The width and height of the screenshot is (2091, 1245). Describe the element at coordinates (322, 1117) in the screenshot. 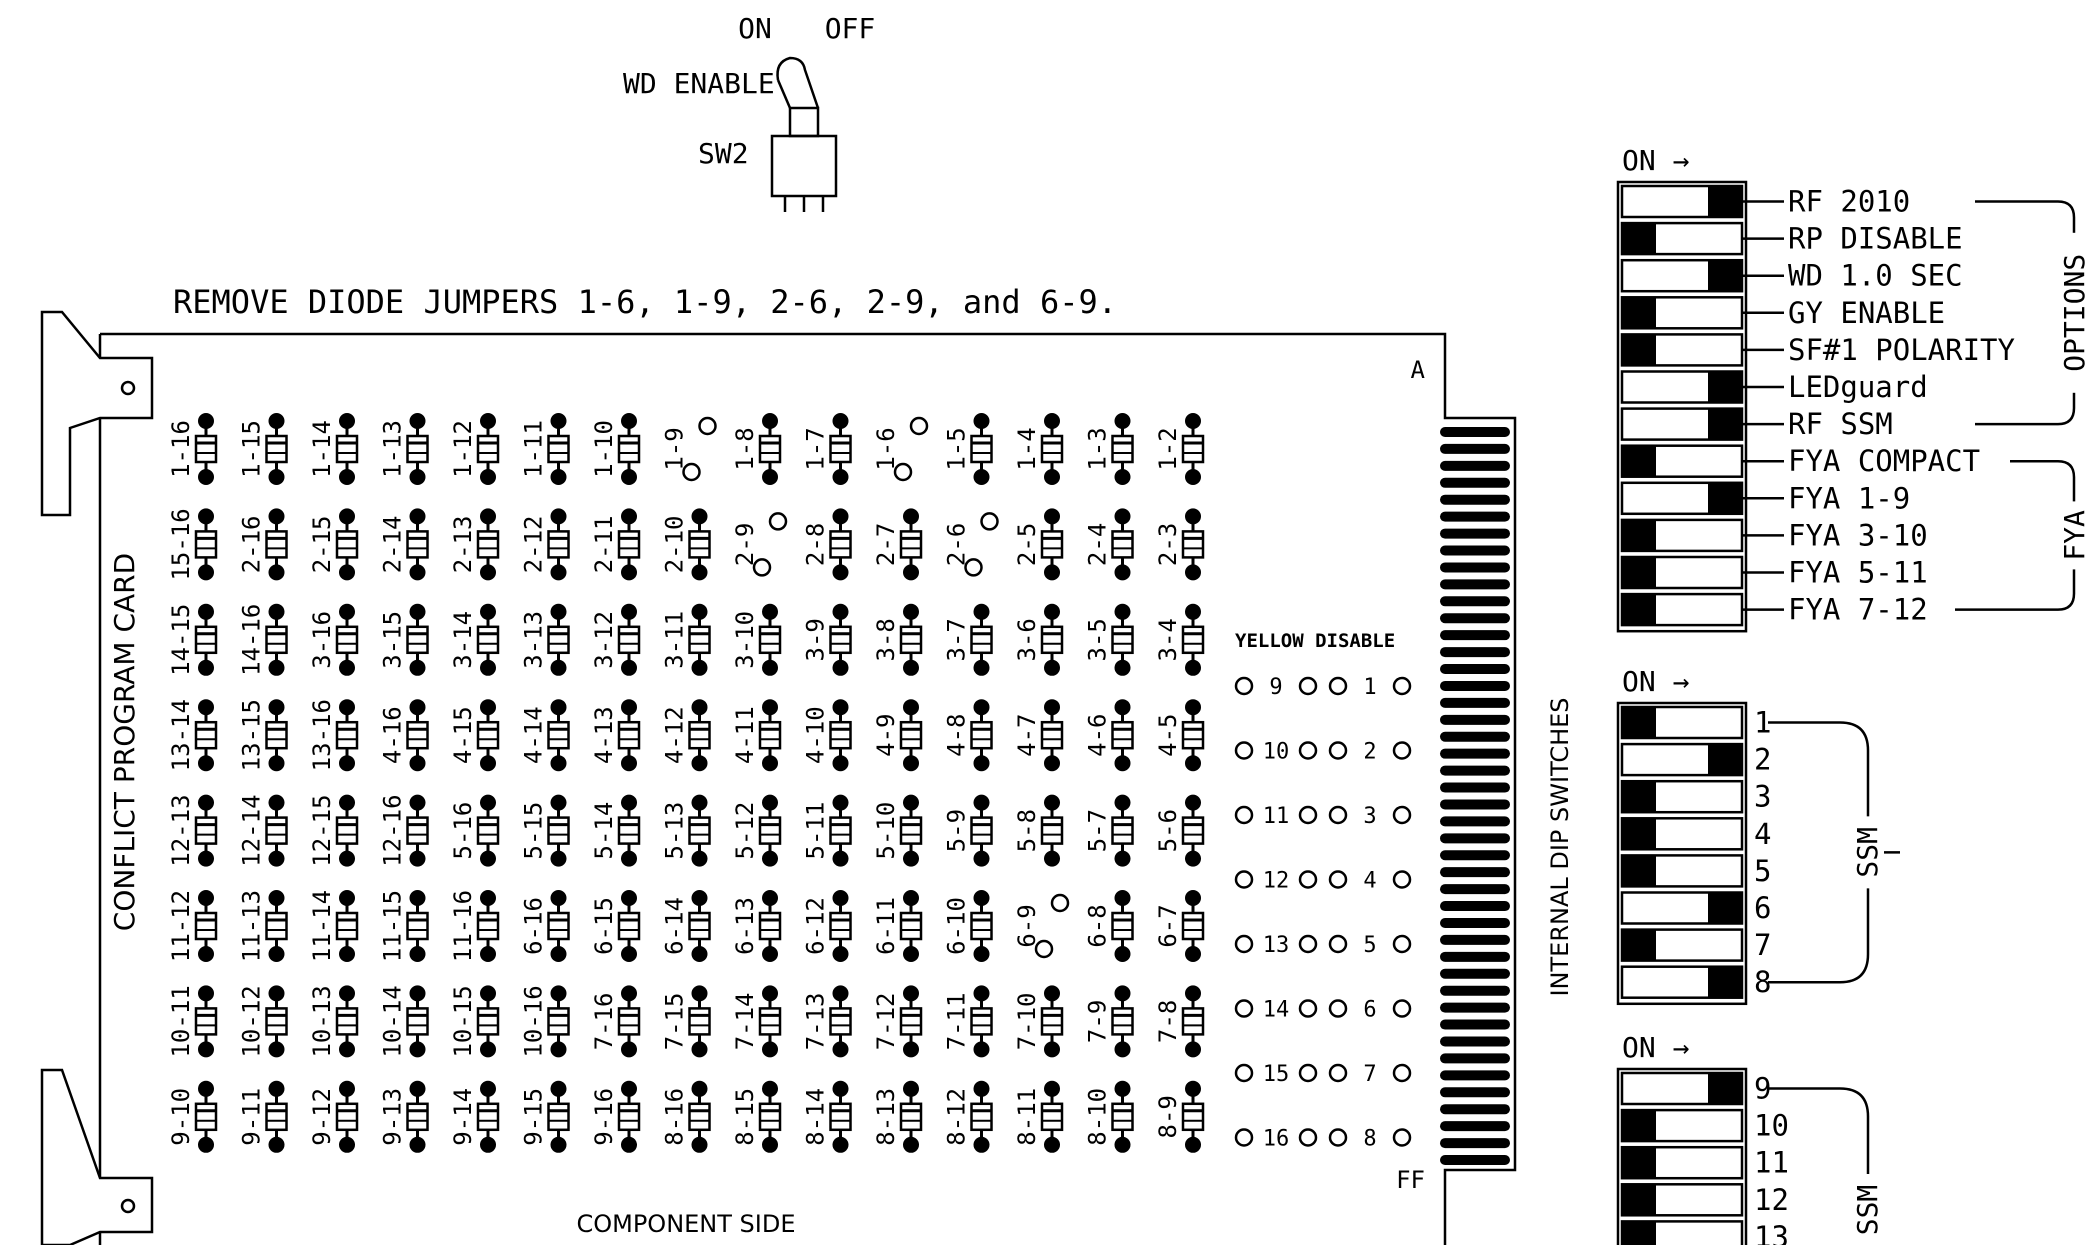

I see `jumper-label: 9-12` at that location.